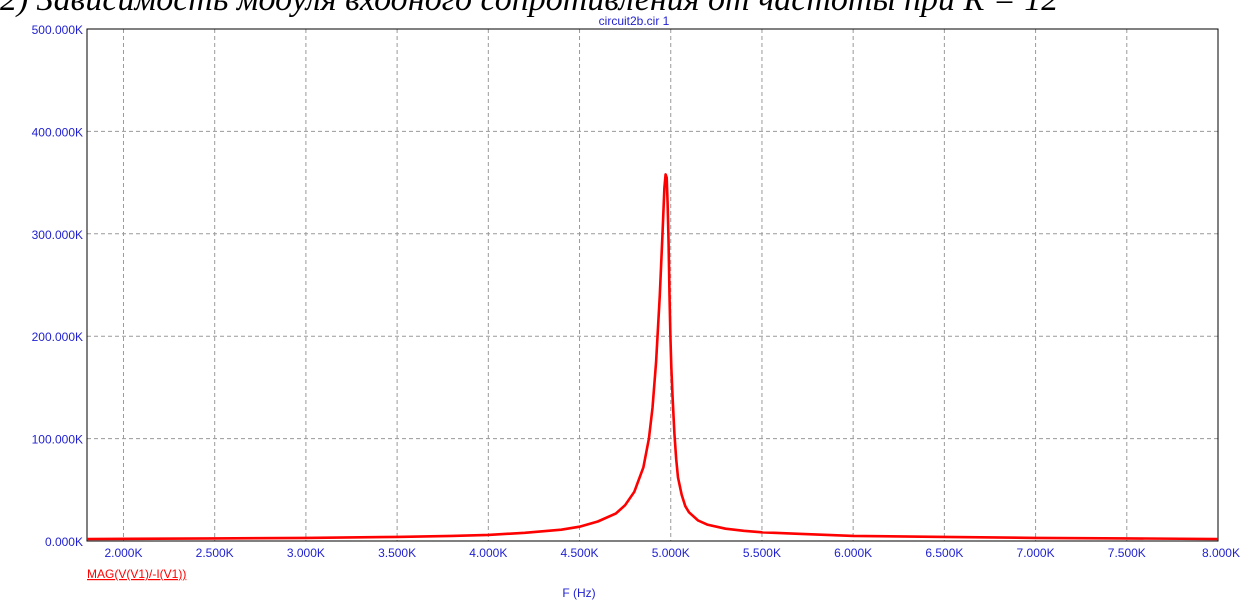 This screenshot has height=603, width=1246. Describe the element at coordinates (57, 235) in the screenshot. I see `y-tick-label: 300.000K` at that location.